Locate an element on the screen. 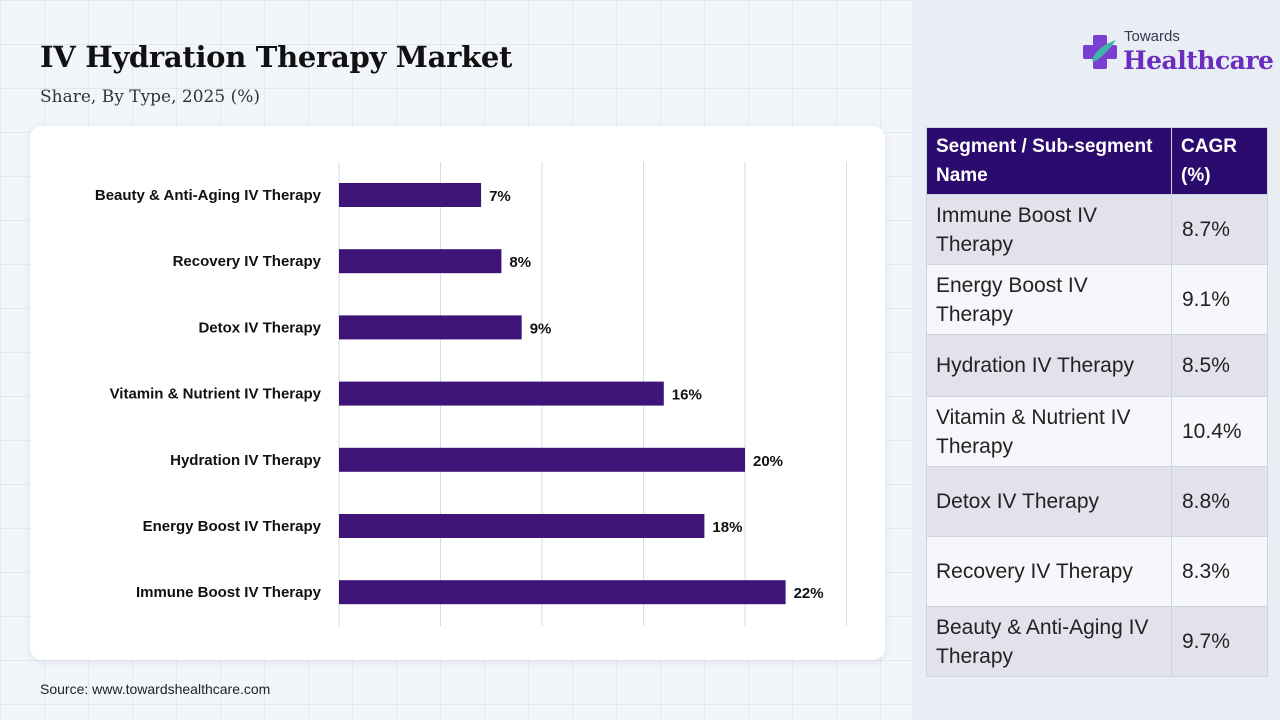 The height and width of the screenshot is (720, 1280). cagr-cell: 9.1% is located at coordinates (1219, 299).